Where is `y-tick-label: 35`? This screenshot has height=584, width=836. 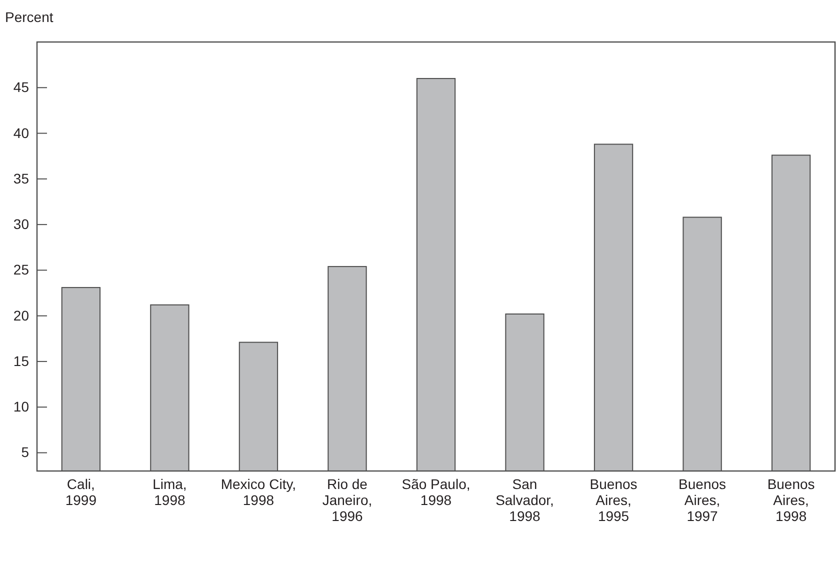
y-tick-label: 35 is located at coordinates (21, 178).